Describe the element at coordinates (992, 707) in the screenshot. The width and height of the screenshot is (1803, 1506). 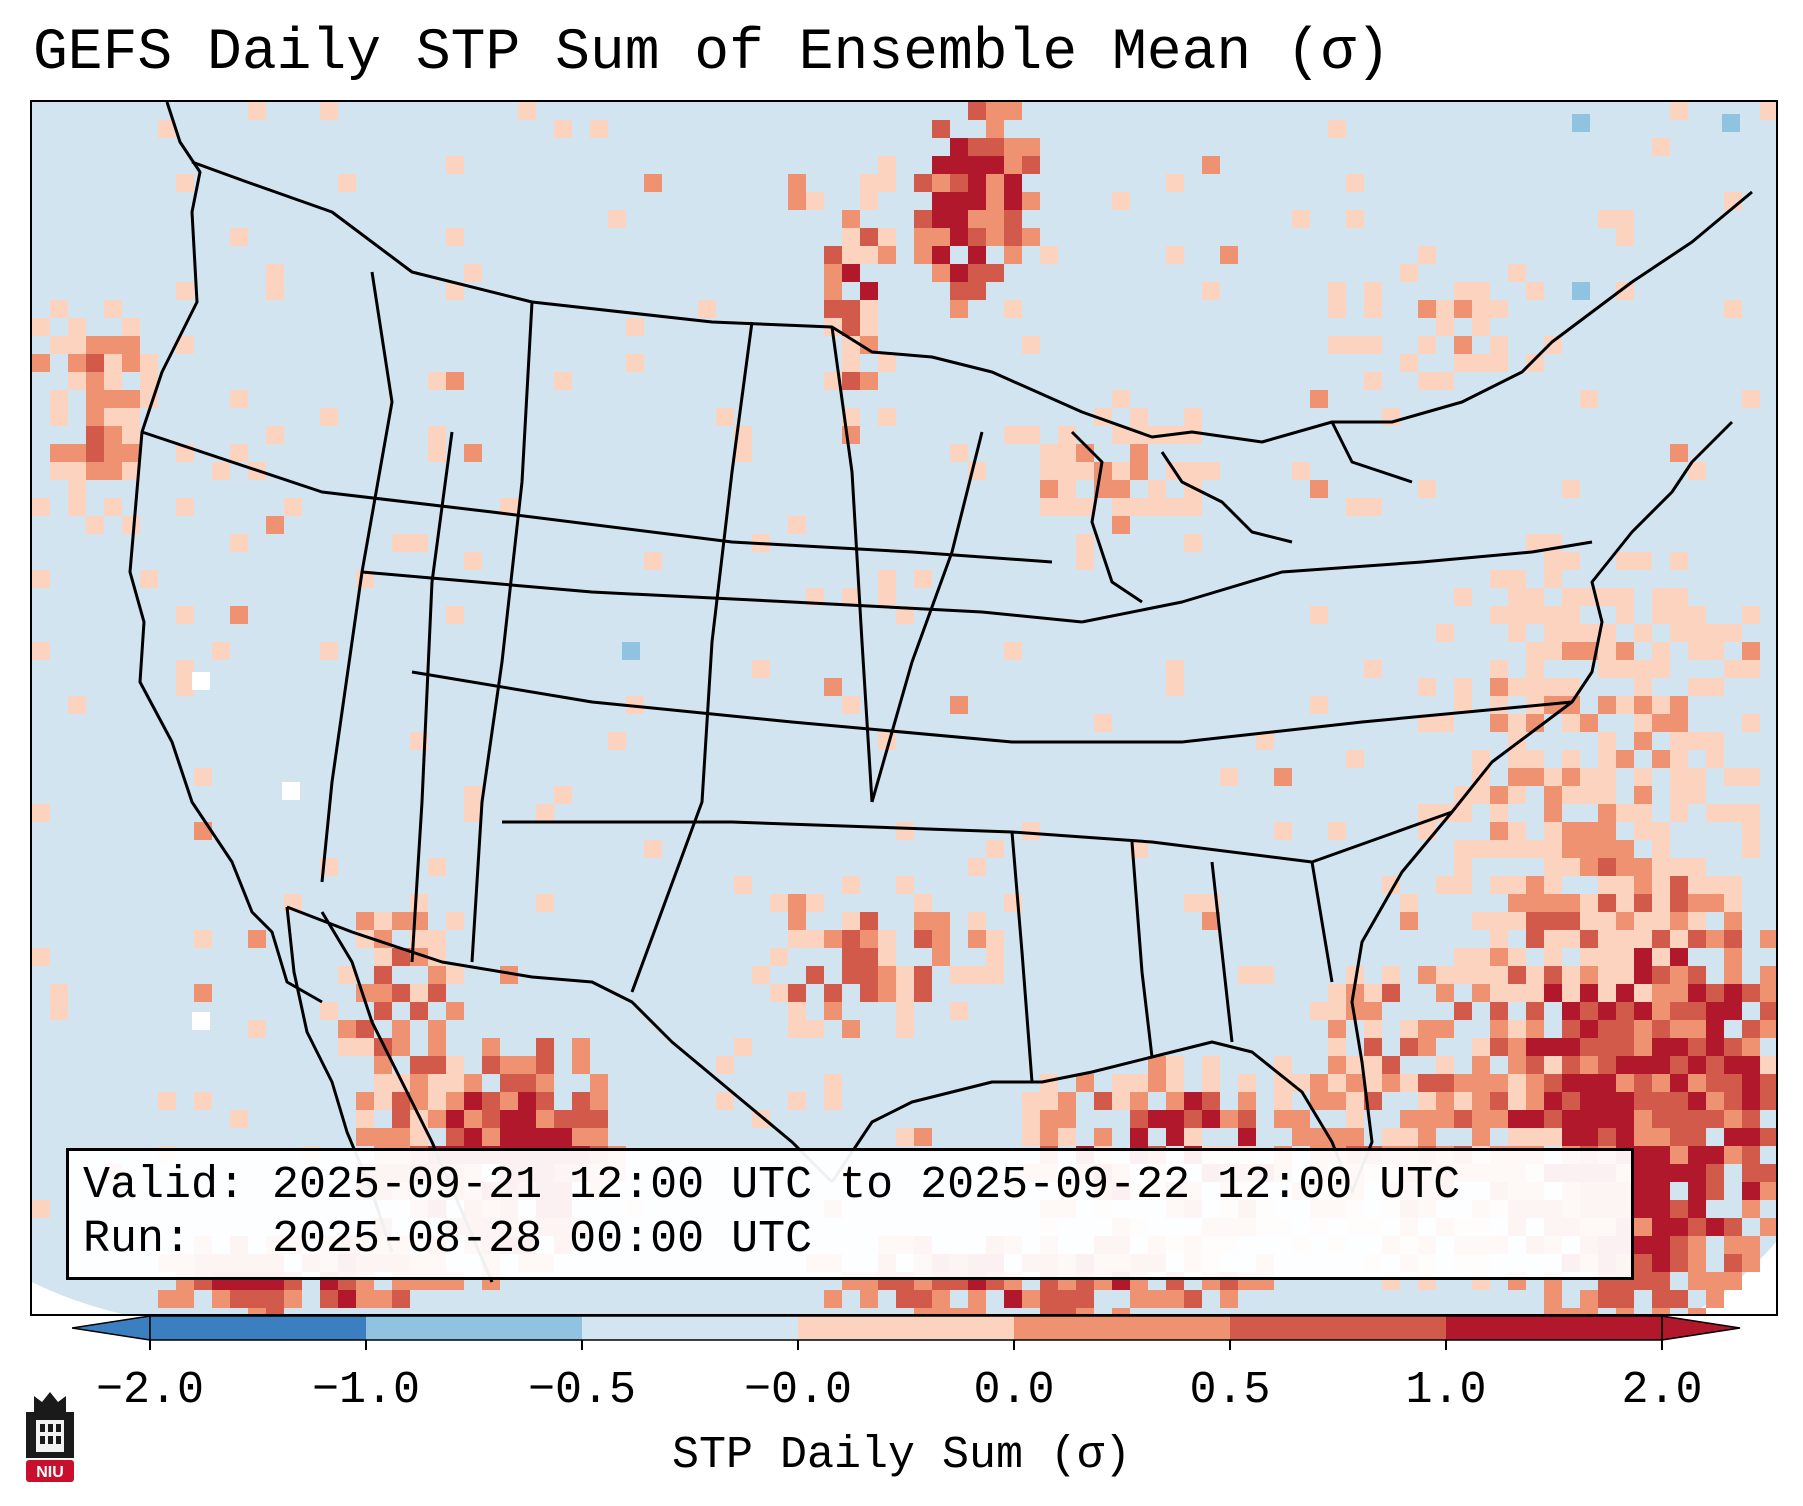
I see `state-lines-horiz` at that location.